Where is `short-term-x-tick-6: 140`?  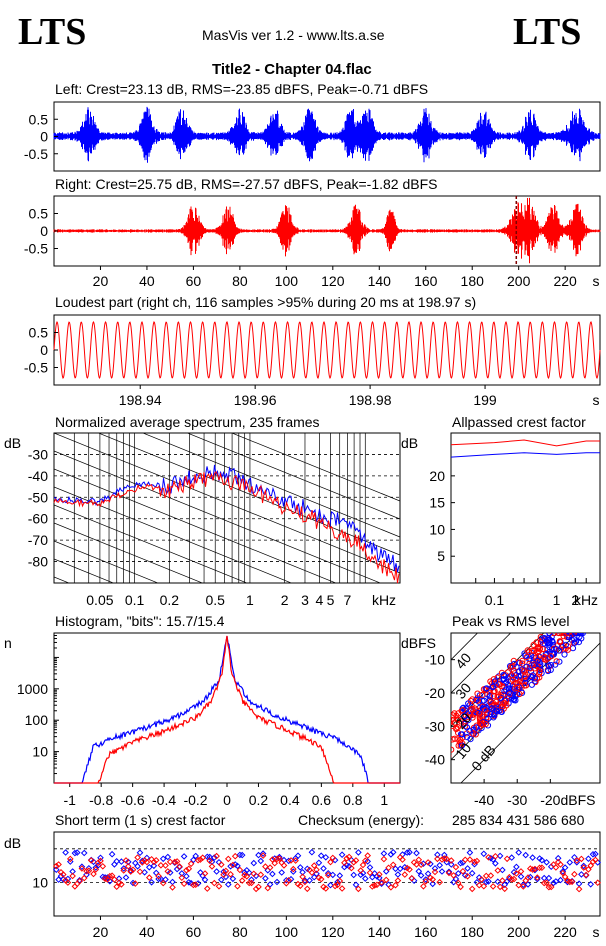 short-term-x-tick-6: 140 is located at coordinates (380, 932).